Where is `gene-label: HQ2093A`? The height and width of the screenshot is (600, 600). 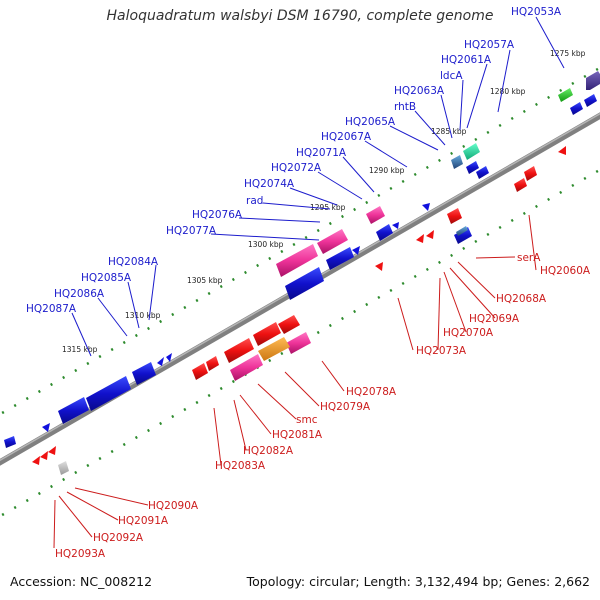 gene-label: HQ2093A is located at coordinates (80, 554).